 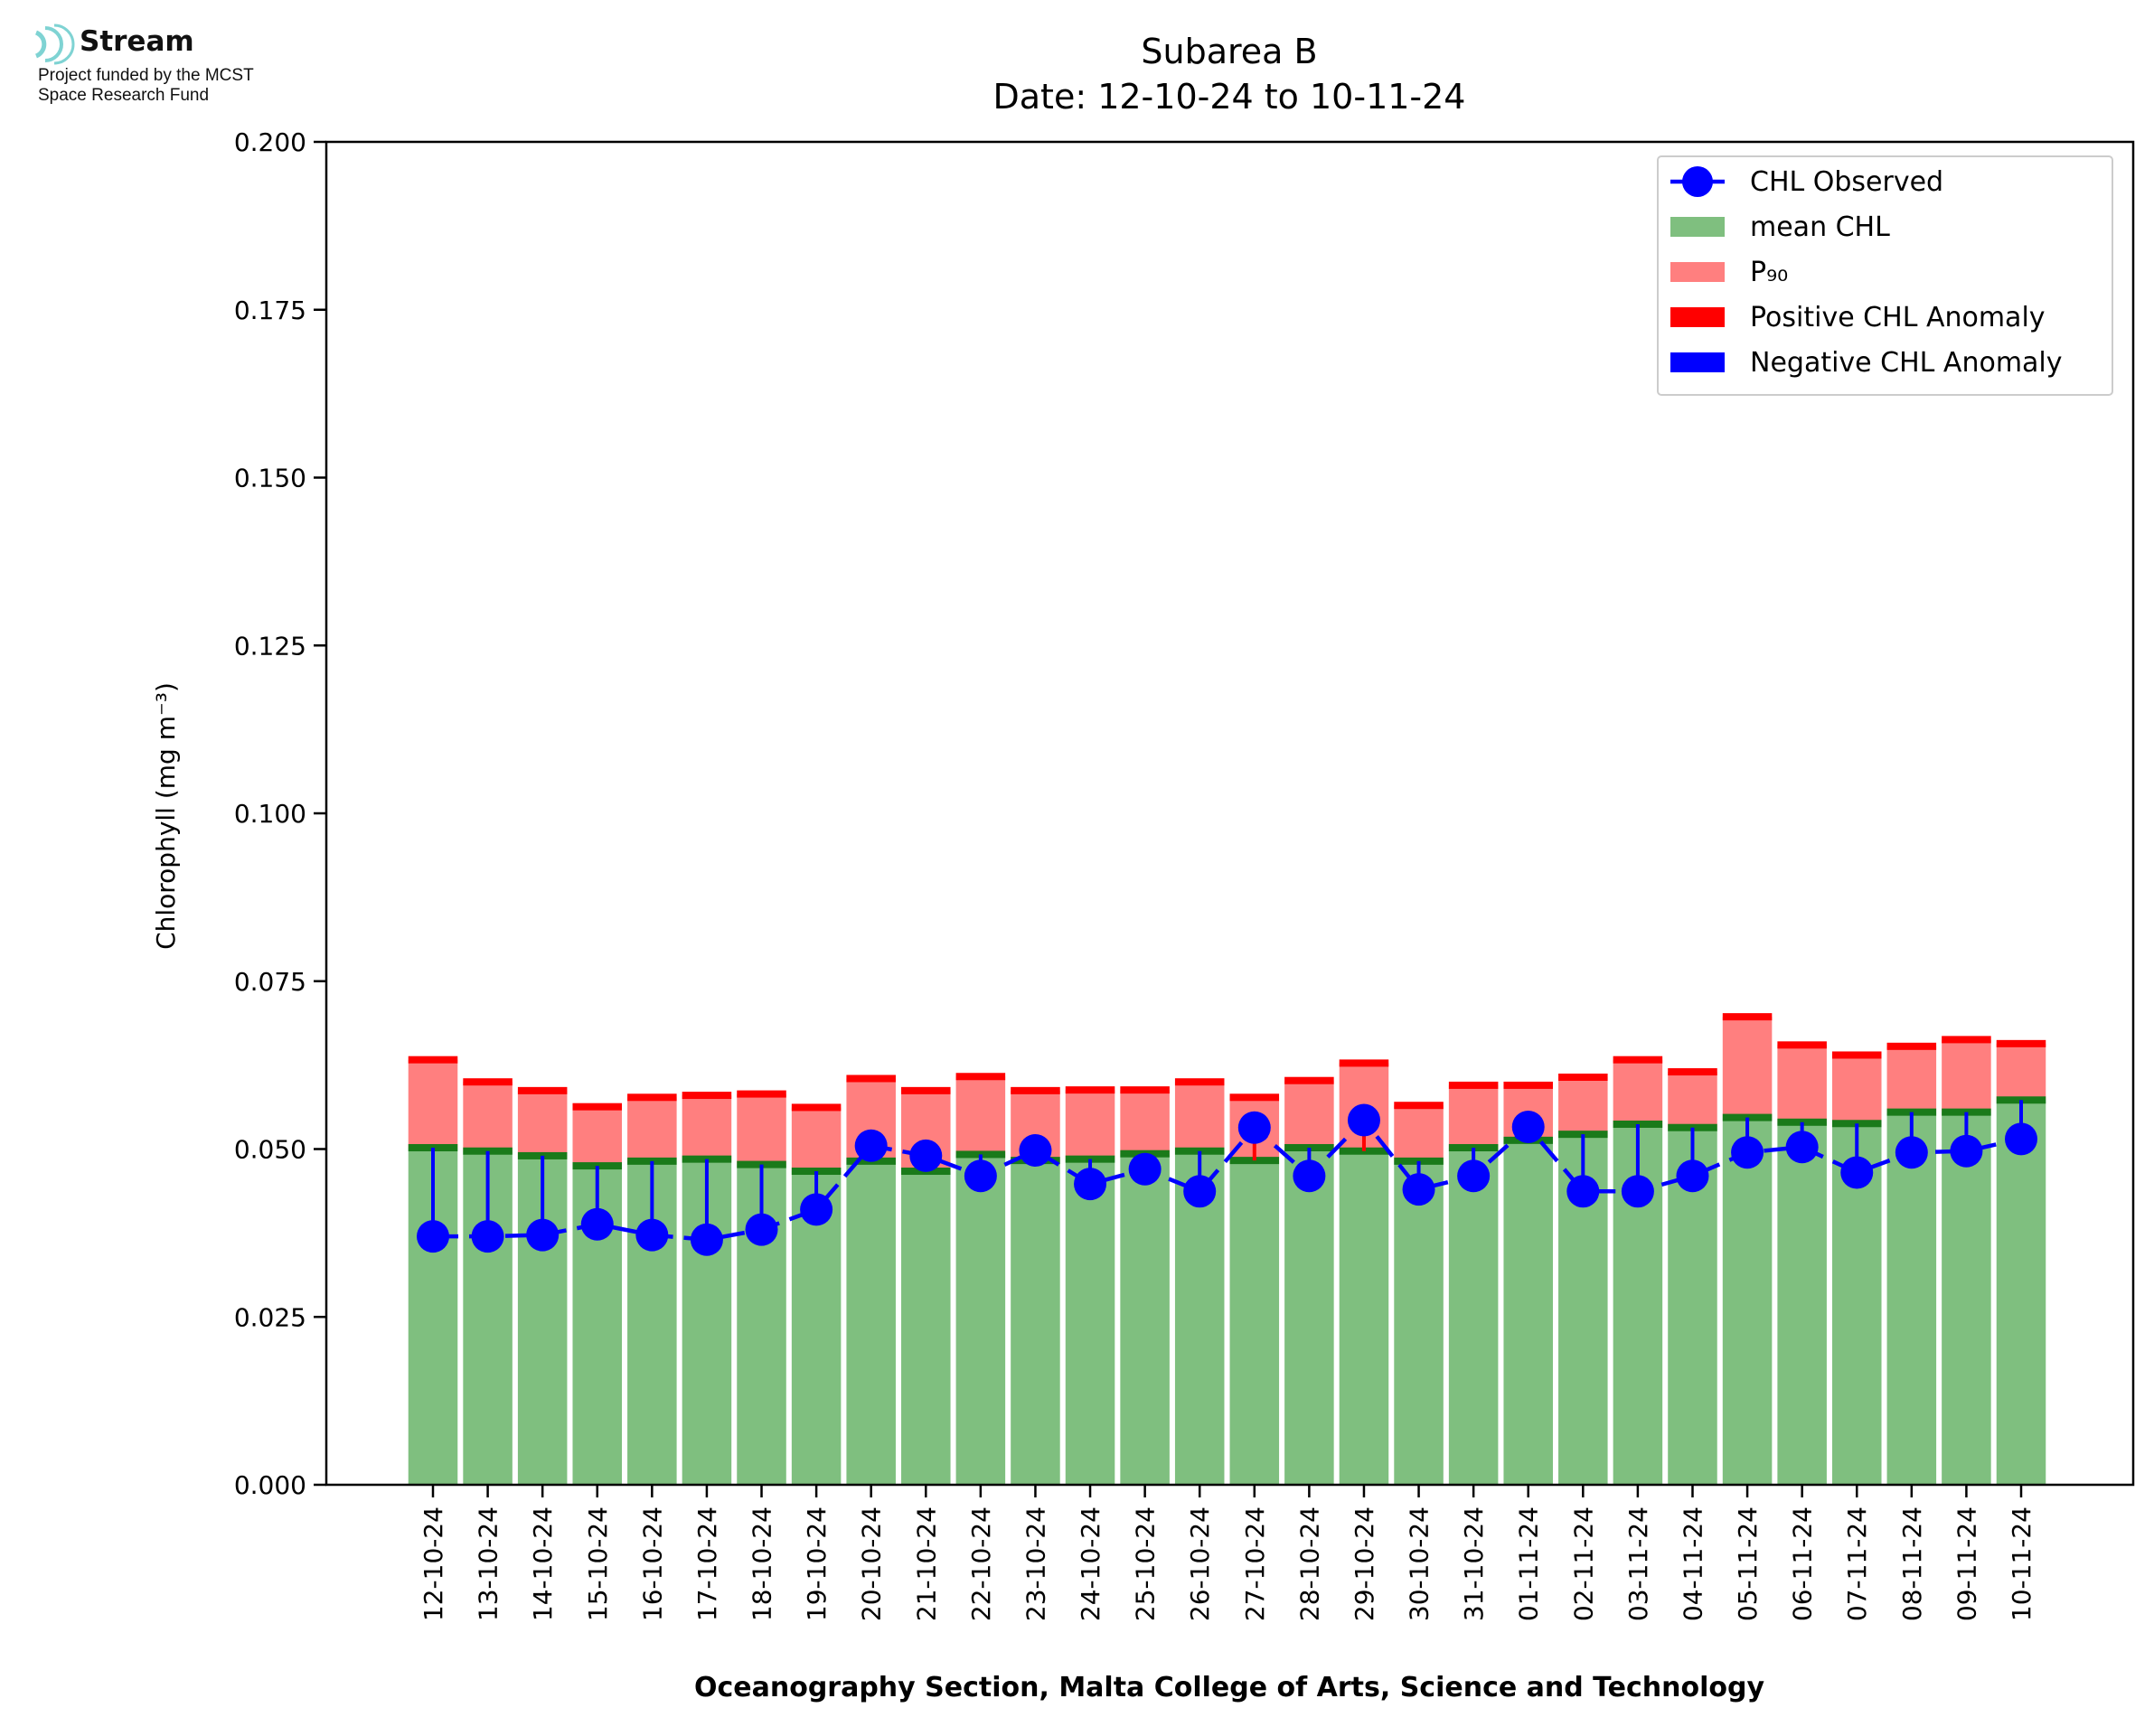 What do you see at coordinates (598, 1564) in the screenshot?
I see `x-tick-label: 15-10-24` at bounding box center [598, 1564].